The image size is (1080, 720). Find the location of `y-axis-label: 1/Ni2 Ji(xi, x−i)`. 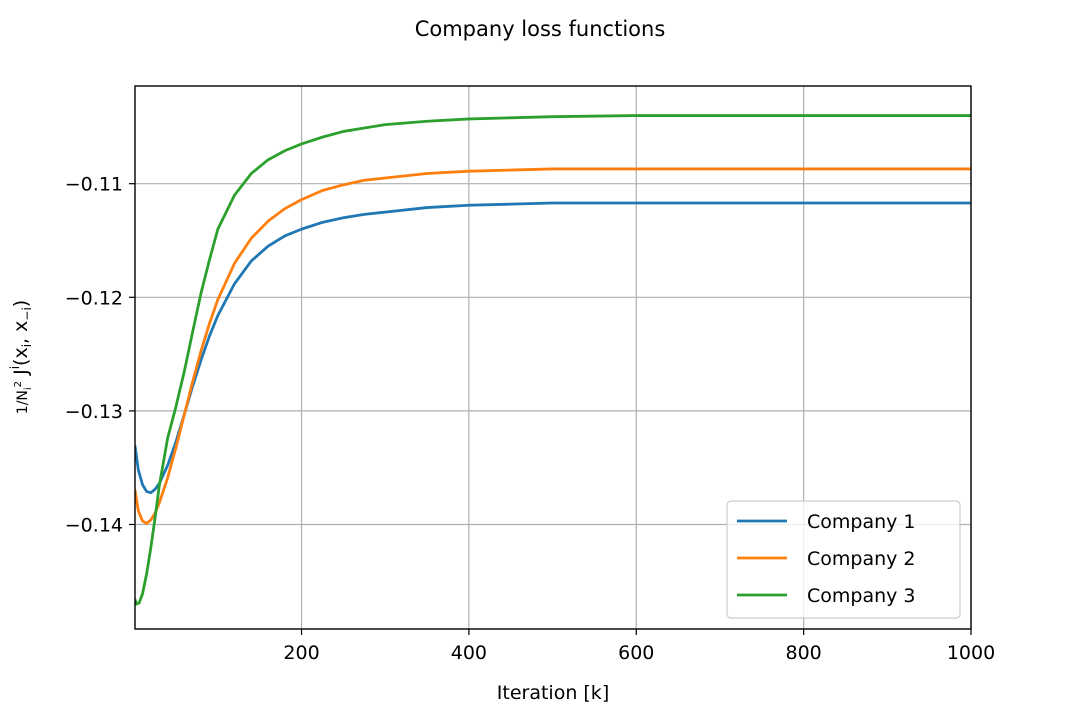

y-axis-label: 1/Ni2 Ji(xi, x−i) is located at coordinates (21, 357).